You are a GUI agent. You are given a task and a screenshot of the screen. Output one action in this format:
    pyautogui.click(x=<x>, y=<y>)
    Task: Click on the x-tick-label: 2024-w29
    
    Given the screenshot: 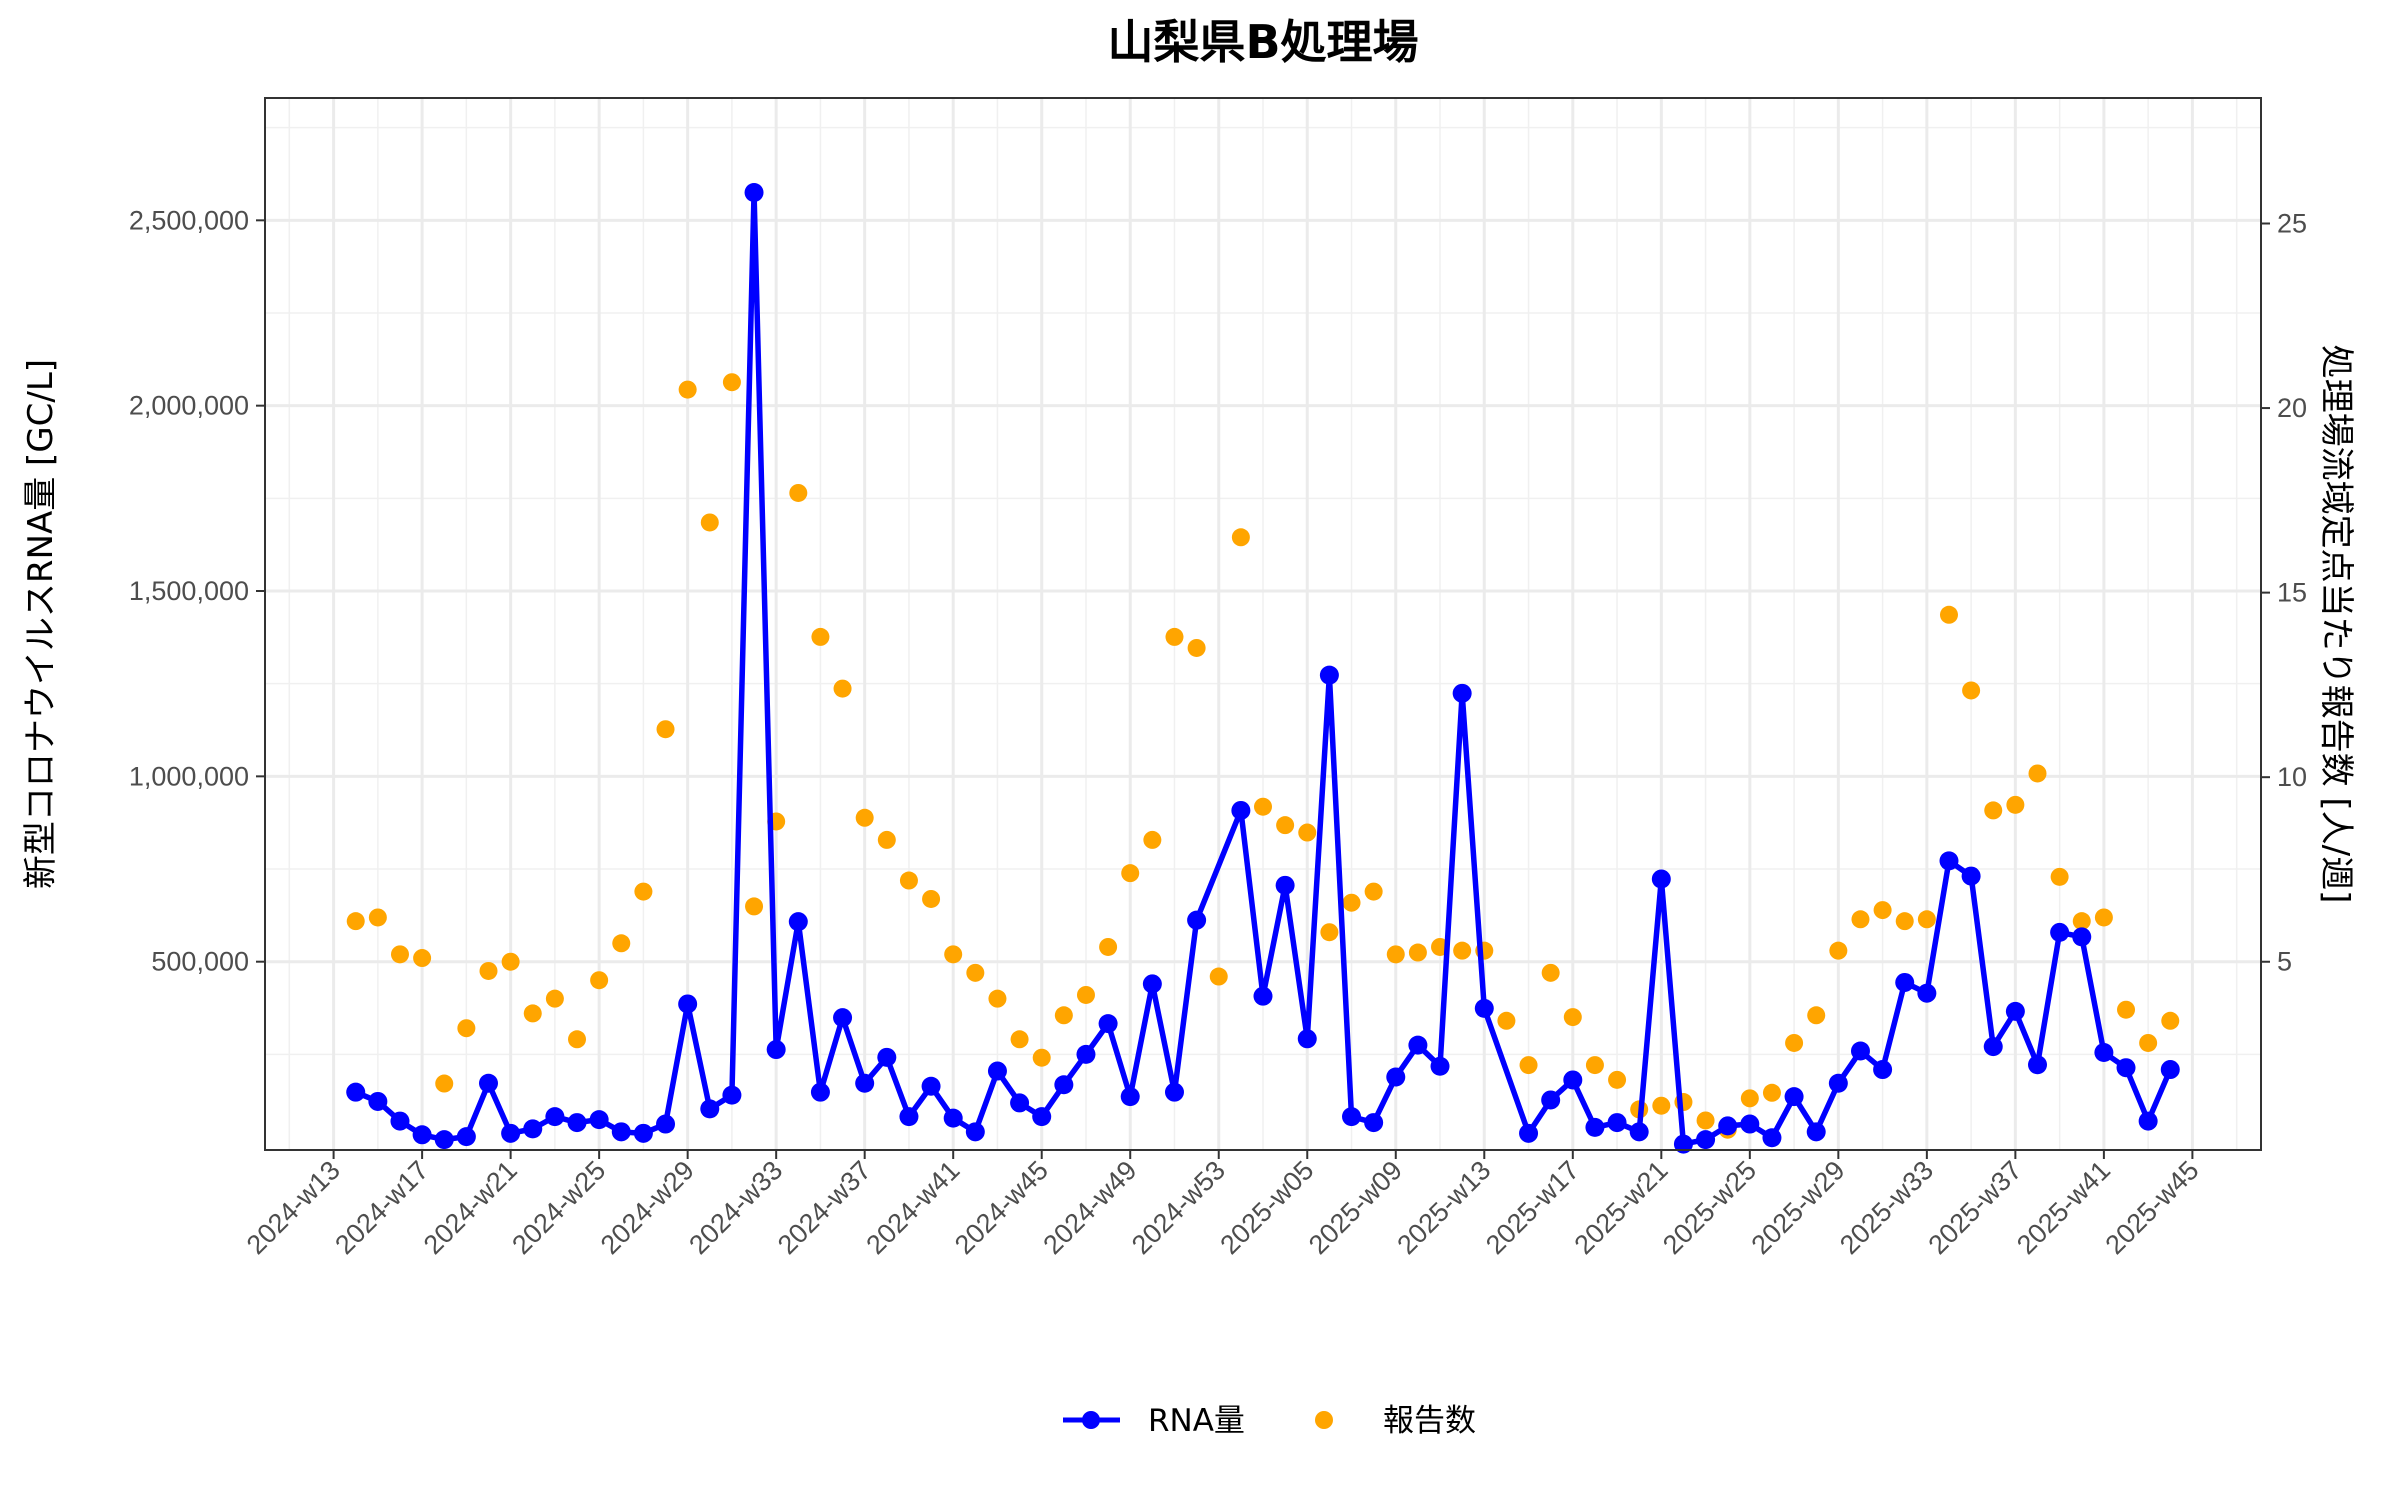 What is the action you would take?
    pyautogui.click(x=647, y=1207)
    